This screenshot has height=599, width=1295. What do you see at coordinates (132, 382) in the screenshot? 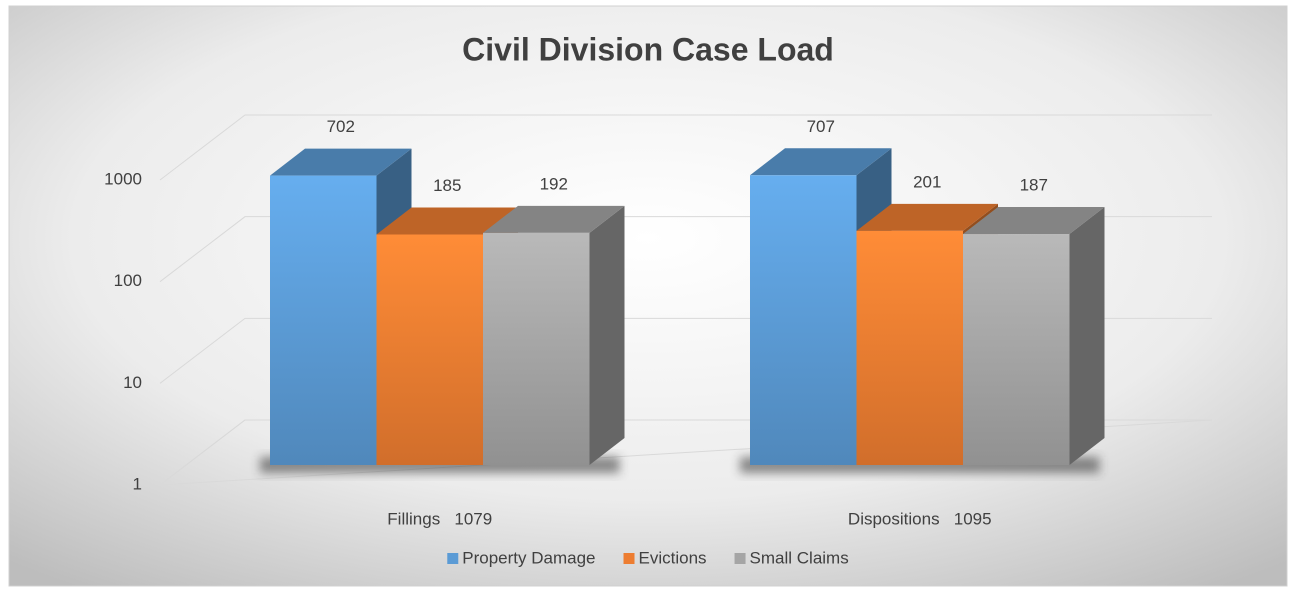
I see `y-tick-label: 10` at bounding box center [132, 382].